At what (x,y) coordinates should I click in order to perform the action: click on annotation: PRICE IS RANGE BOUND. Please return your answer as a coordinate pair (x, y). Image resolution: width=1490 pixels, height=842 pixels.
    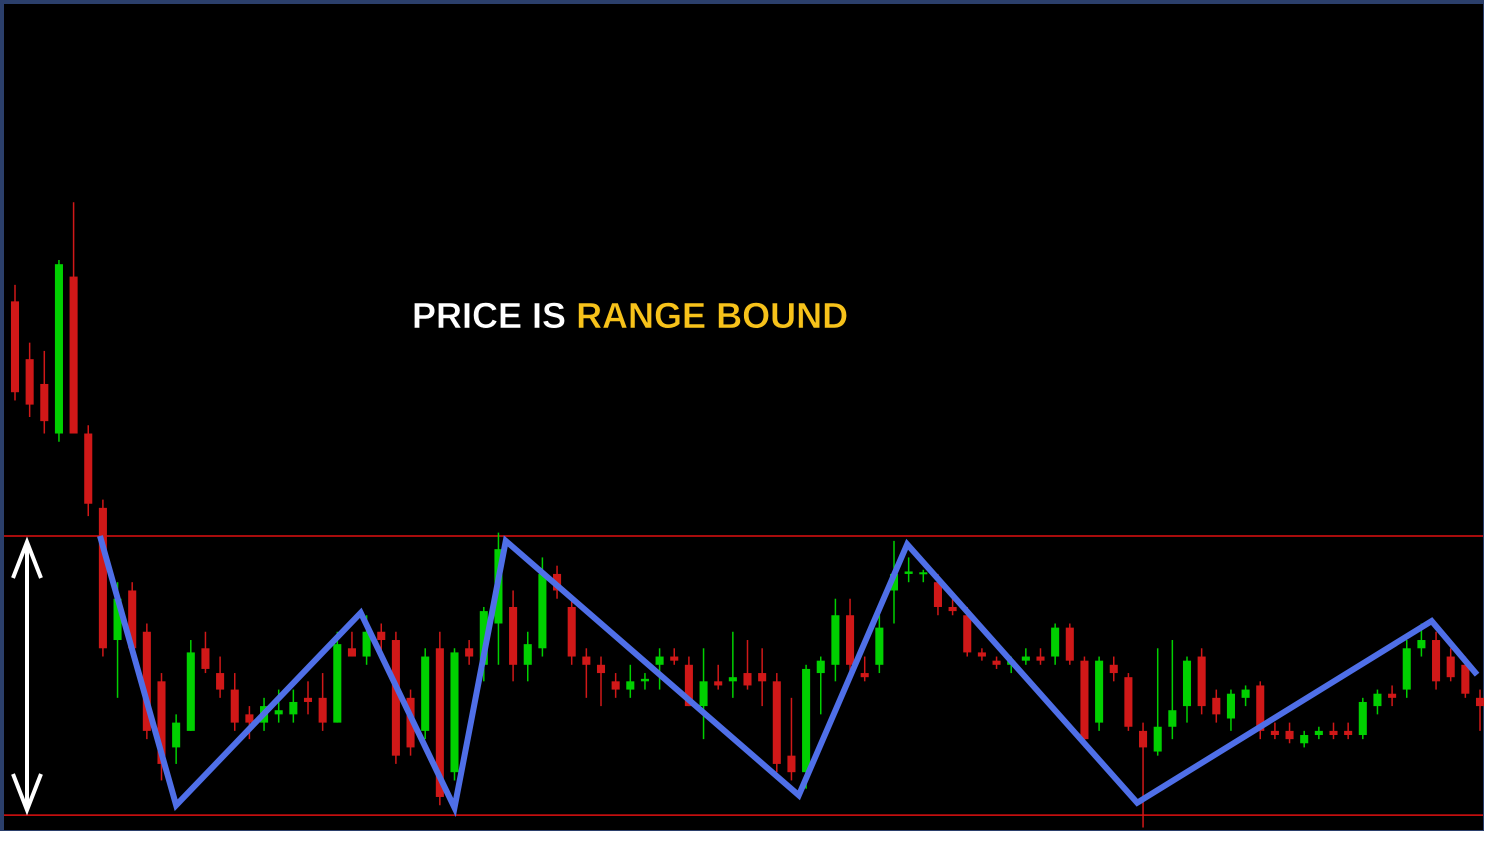
    Looking at the image, I should click on (630, 315).